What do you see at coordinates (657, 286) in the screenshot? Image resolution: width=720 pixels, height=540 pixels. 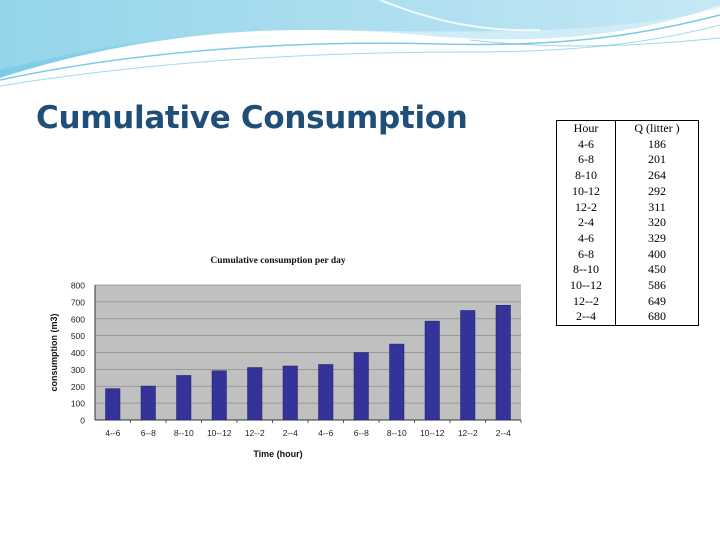 I see `quantity-cell: 586` at bounding box center [657, 286].